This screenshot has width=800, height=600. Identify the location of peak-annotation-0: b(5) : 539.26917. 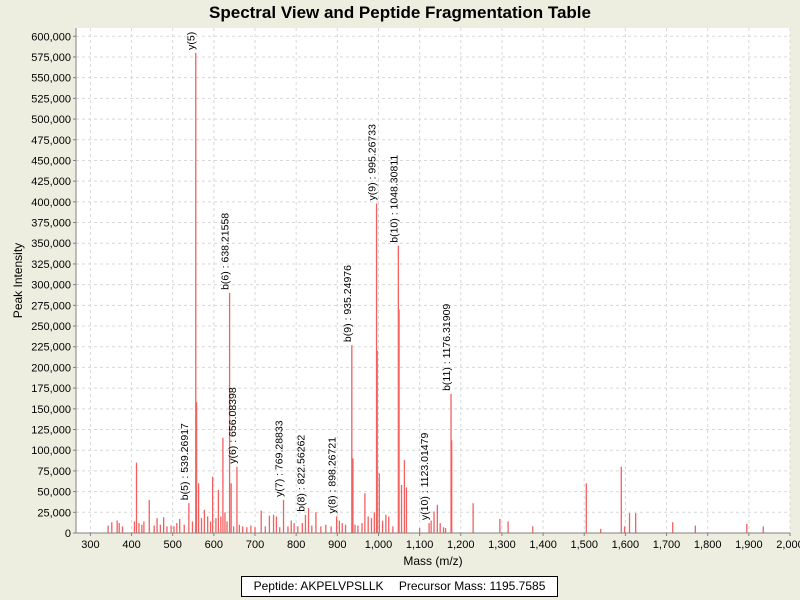
(185, 461).